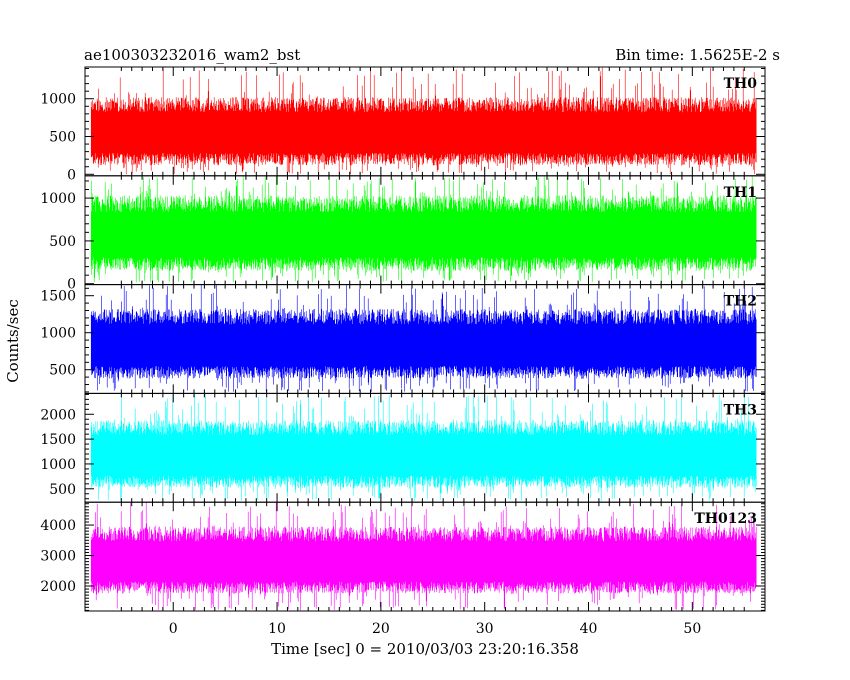  I want to click on x-axis-label: Time [sec] 0 = 2010/03/03 23:20:16.358, so click(425, 649).